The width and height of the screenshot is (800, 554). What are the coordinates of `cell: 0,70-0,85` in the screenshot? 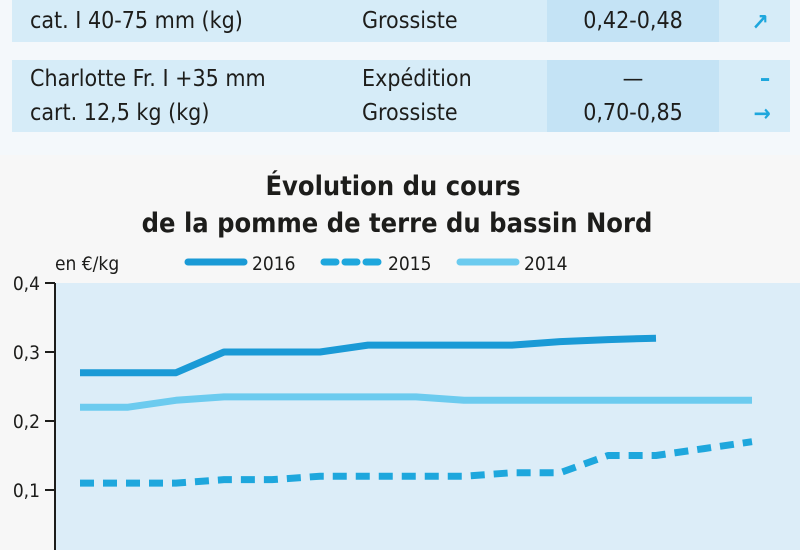 It's located at (633, 113).